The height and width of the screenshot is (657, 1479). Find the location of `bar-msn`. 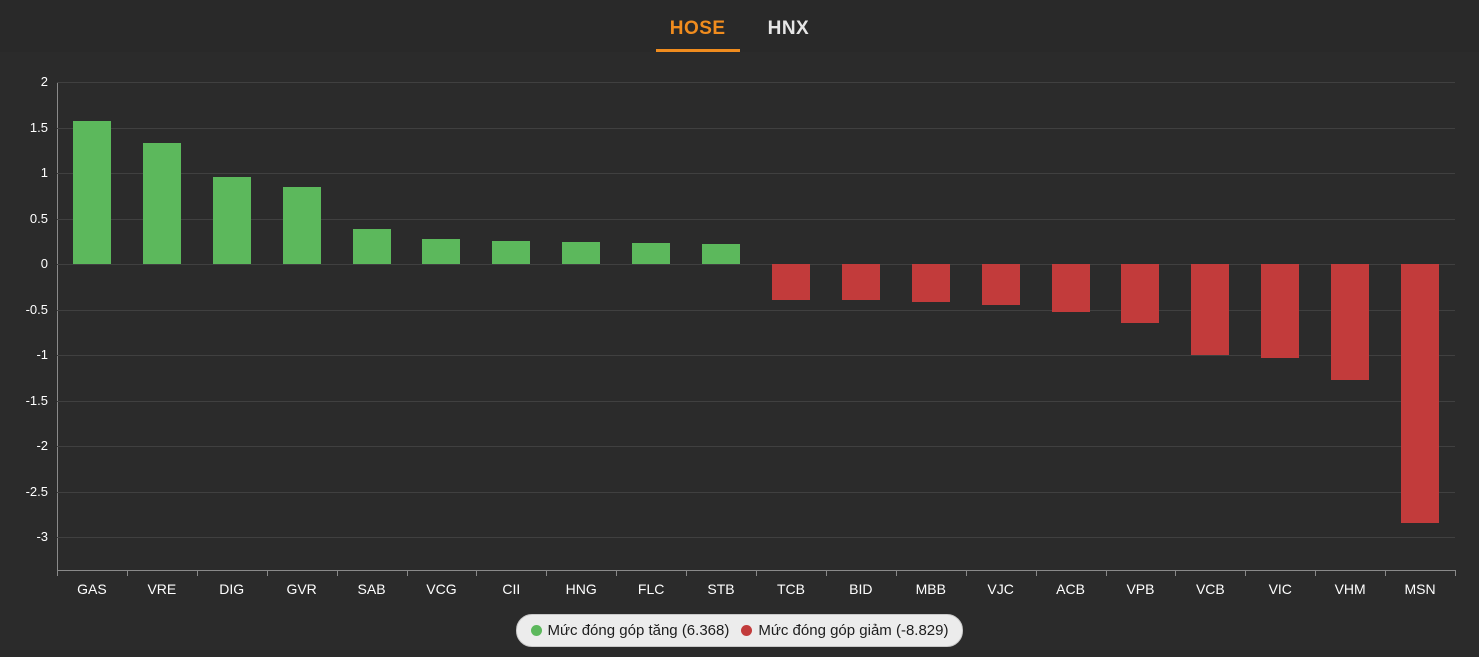

bar-msn is located at coordinates (1420, 394).